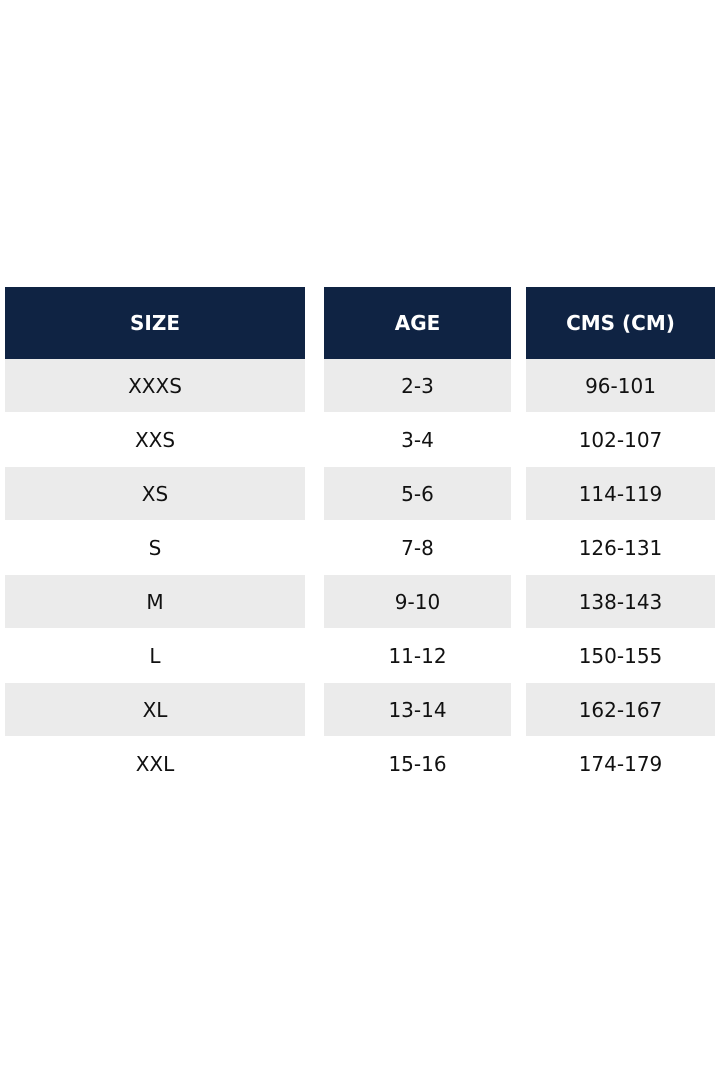  What do you see at coordinates (155, 547) in the screenshot?
I see `table-cell: S` at bounding box center [155, 547].